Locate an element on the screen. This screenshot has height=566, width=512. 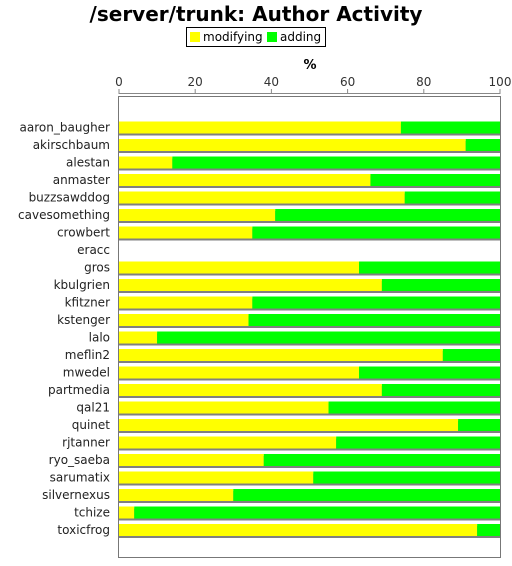
category-label: toxicfrog is located at coordinates (83, 530).